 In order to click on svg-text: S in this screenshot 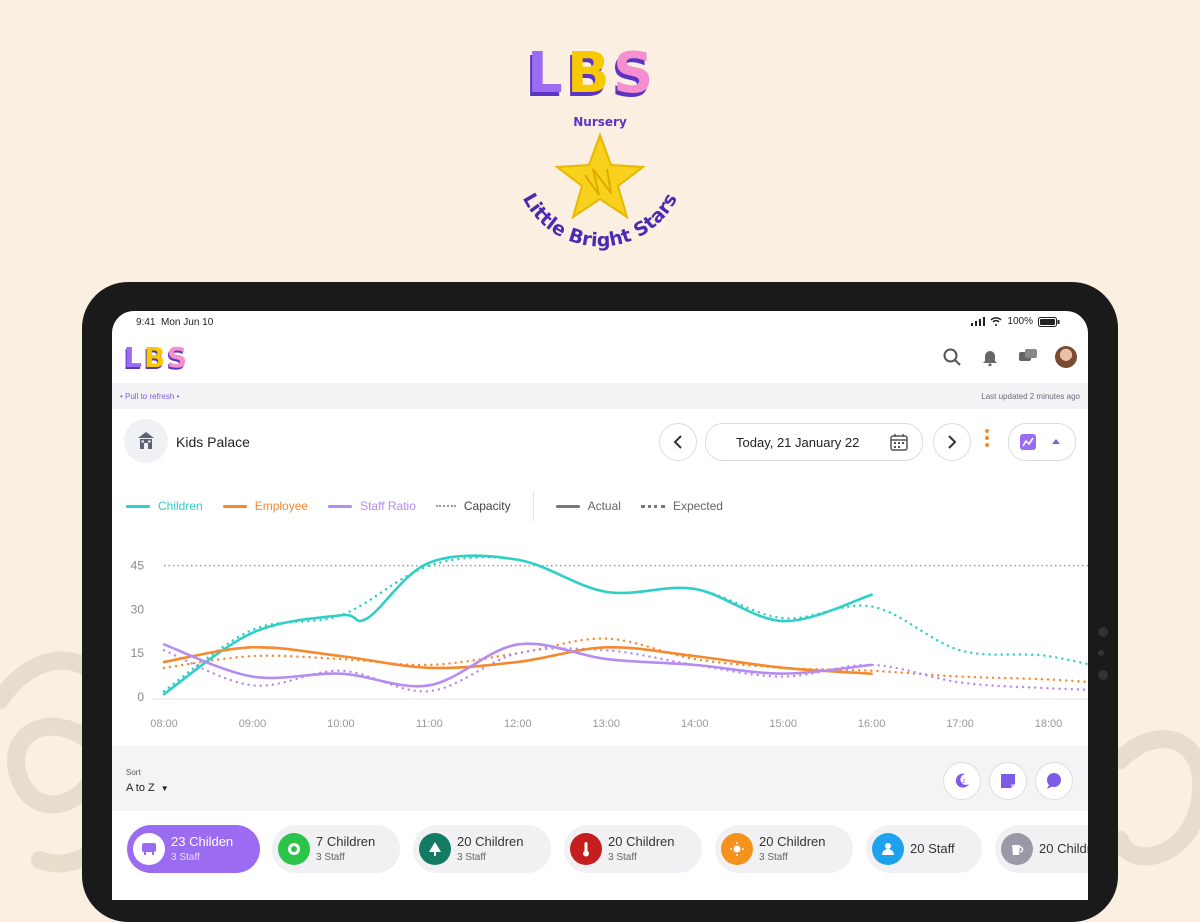, I will do `click(631, 76)`.